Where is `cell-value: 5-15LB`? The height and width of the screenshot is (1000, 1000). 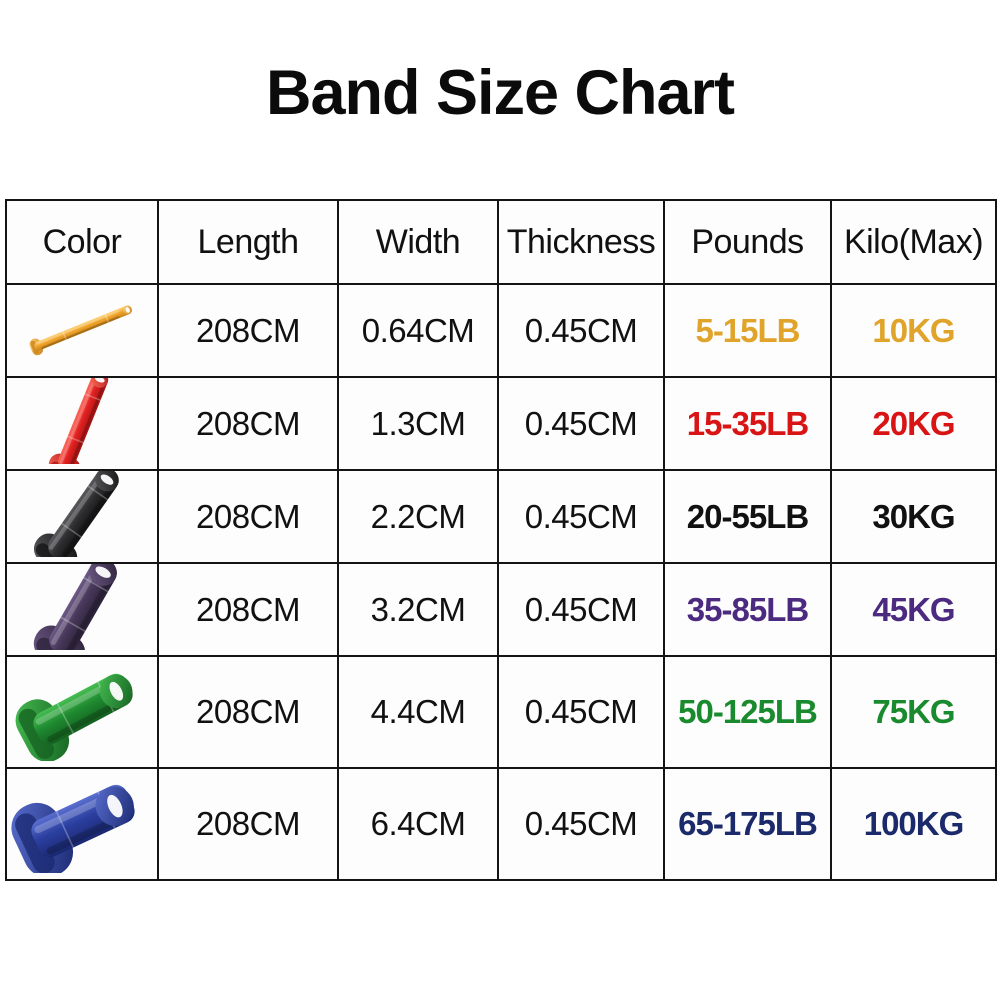 cell-value: 5-15LB is located at coordinates (747, 330).